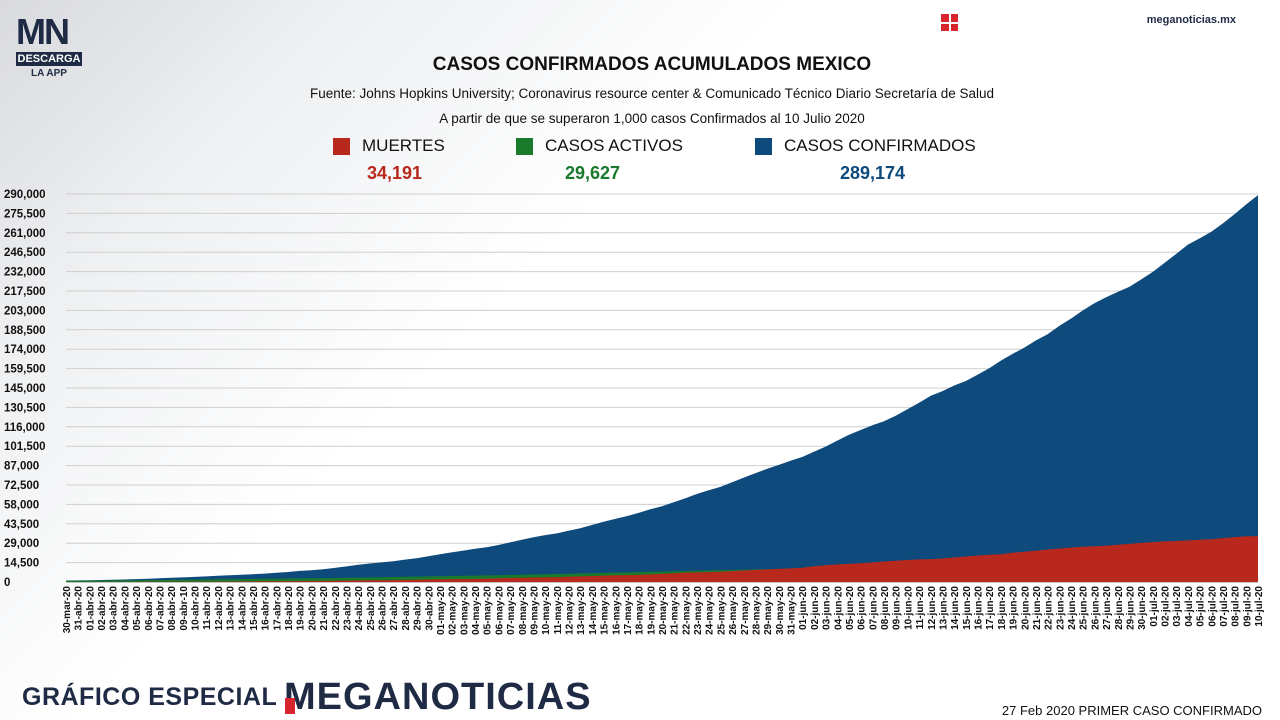  What do you see at coordinates (347, 608) in the screenshot?
I see `x-tick-label: 23-abr-20` at bounding box center [347, 608].